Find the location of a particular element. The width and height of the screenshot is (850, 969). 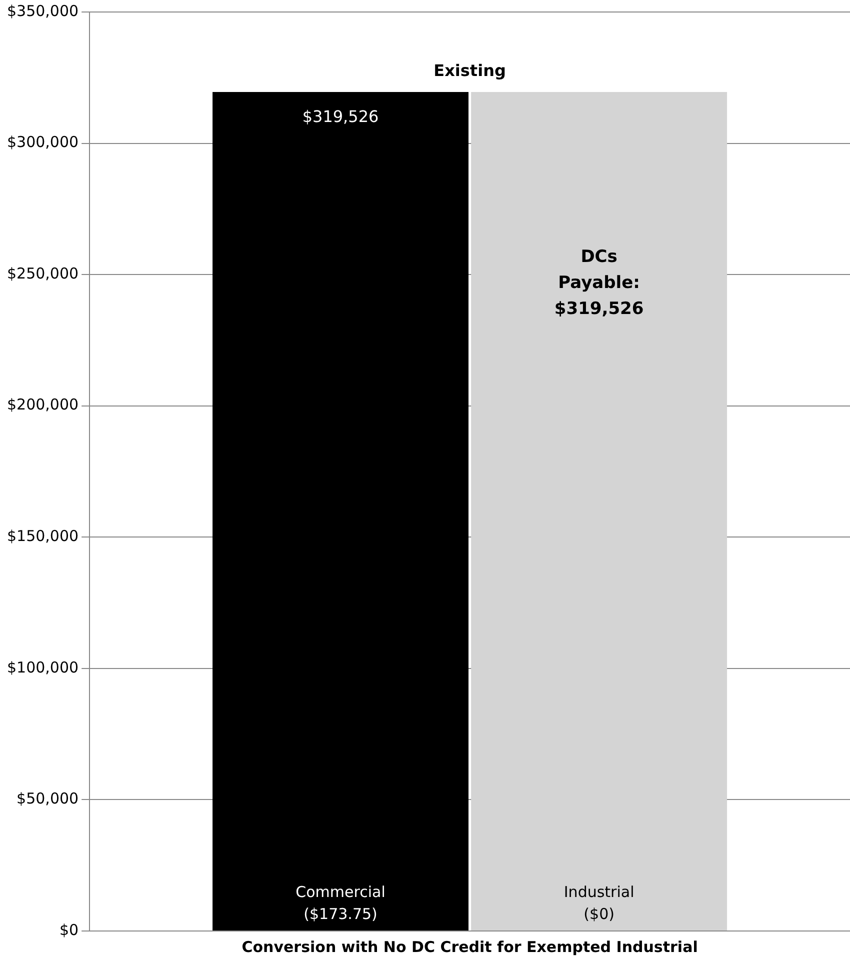

data-label: $319,526 is located at coordinates (340, 116).